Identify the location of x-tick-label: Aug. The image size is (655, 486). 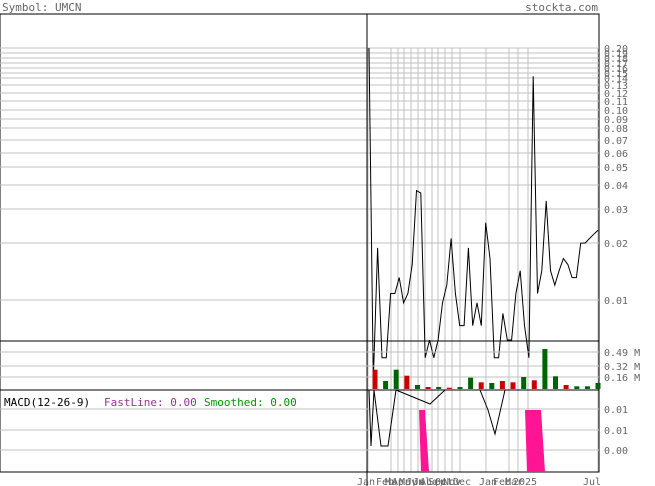
(429, 481).